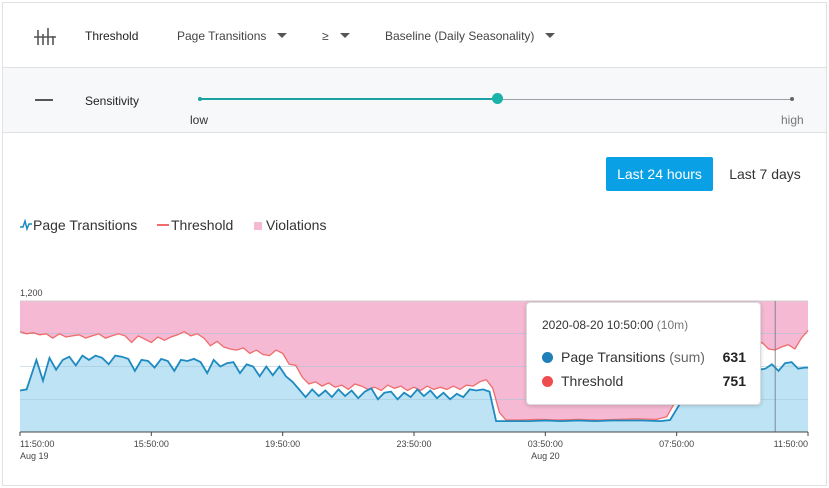 This screenshot has width=829, height=488. Describe the element at coordinates (550, 35) in the screenshot. I see `baseline-chevron-down-icon` at that location.